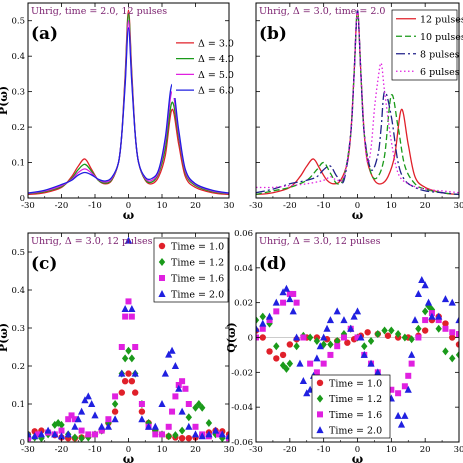 The image size is (463, 463). I want to click on legend-label: 10 pulses, so click(441, 37).